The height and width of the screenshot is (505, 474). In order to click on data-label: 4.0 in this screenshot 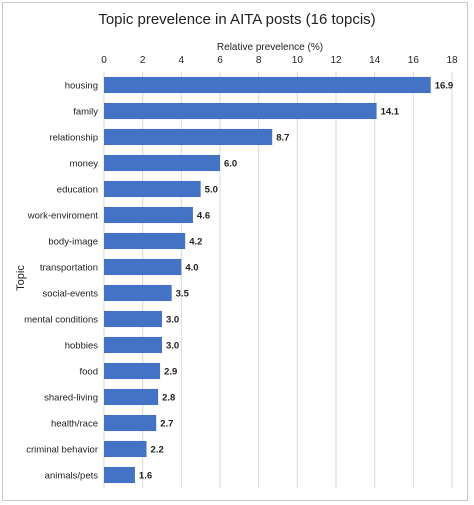, I will do `click(191, 268)`.